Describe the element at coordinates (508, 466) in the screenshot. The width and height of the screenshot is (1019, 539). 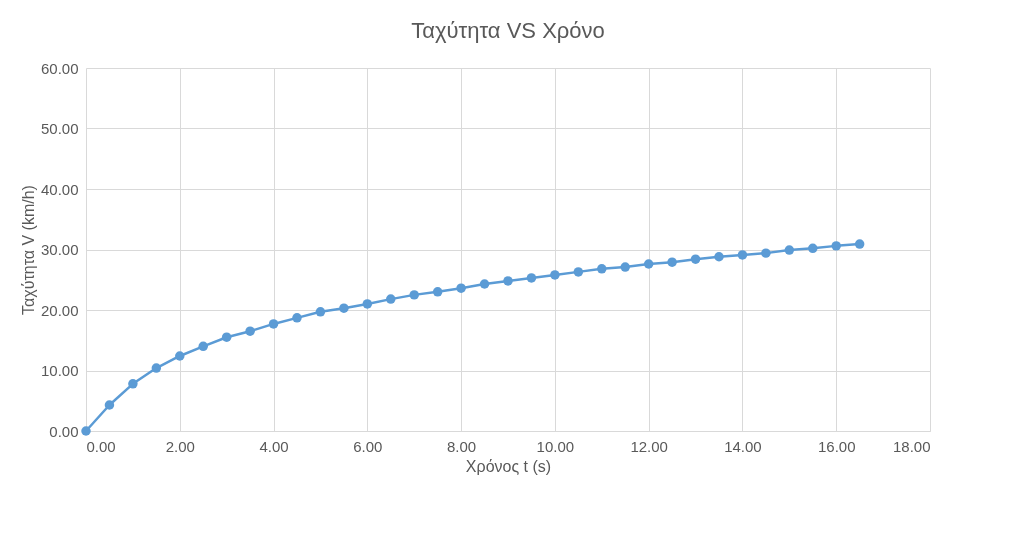
I see `x-axis-title: Χρόνος t (s)` at that location.